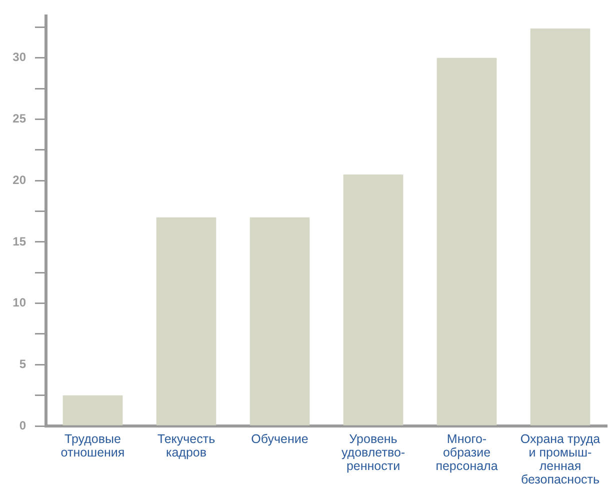 The width and height of the screenshot is (611, 495). I want to click on x-tick-label: Много- образие персонала, so click(467, 453).